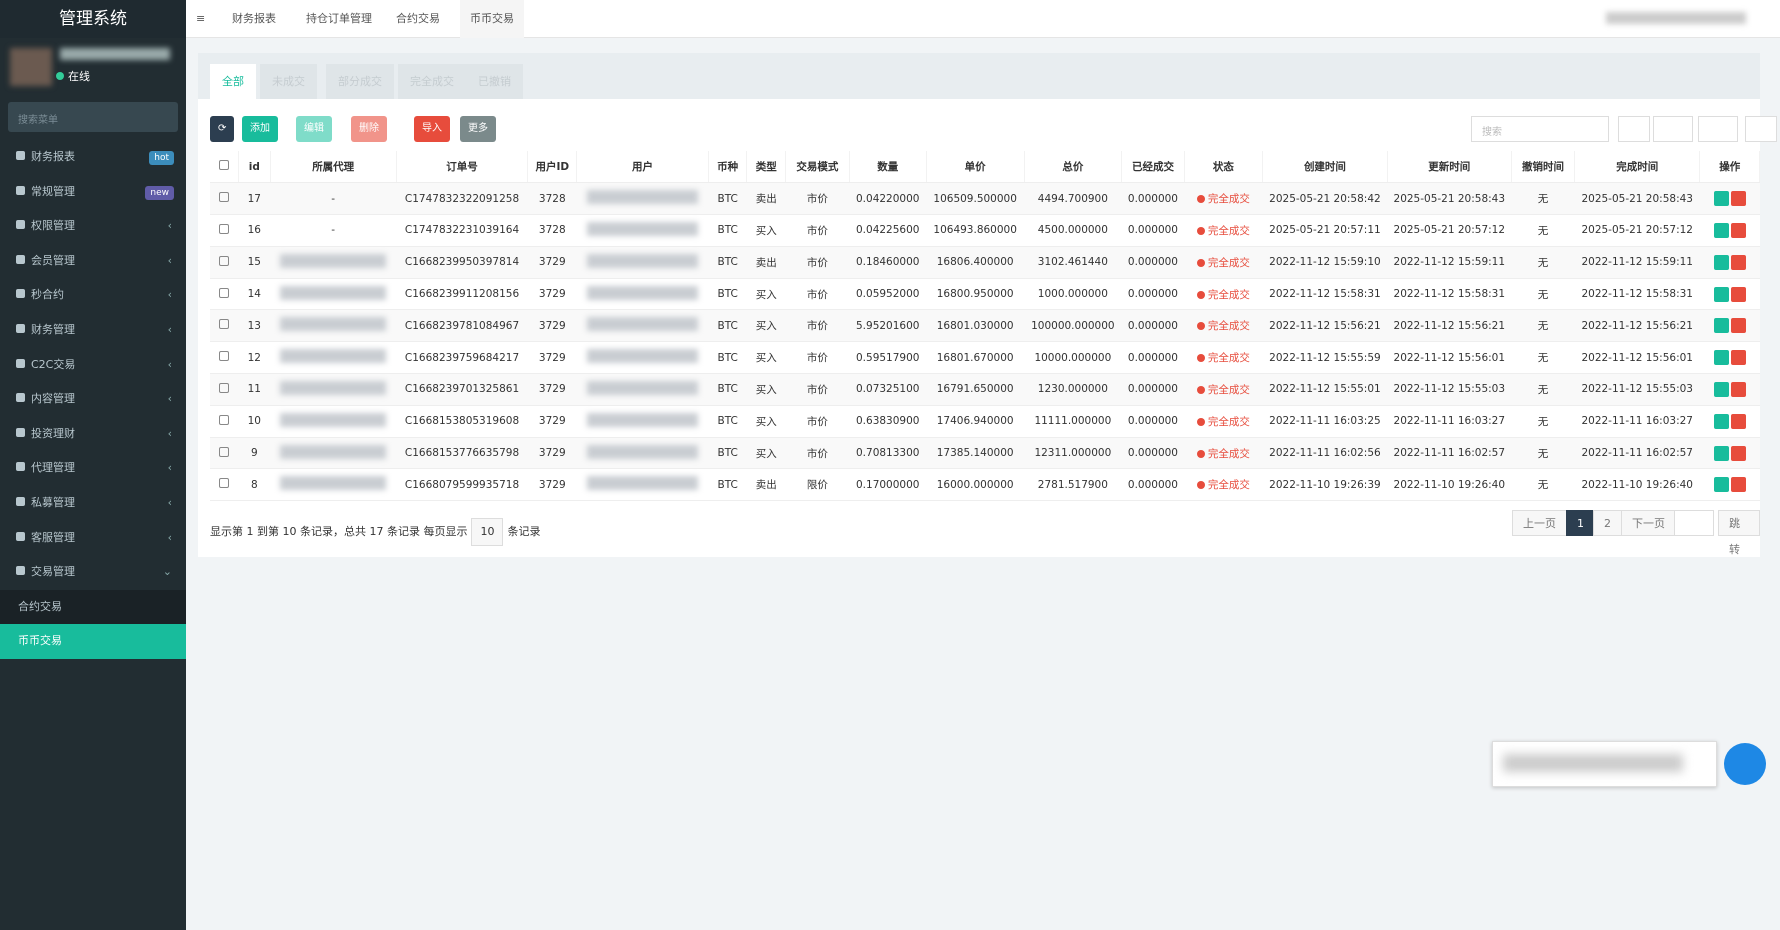  Describe the element at coordinates (1694, 523) in the screenshot. I see `jump-input` at that location.